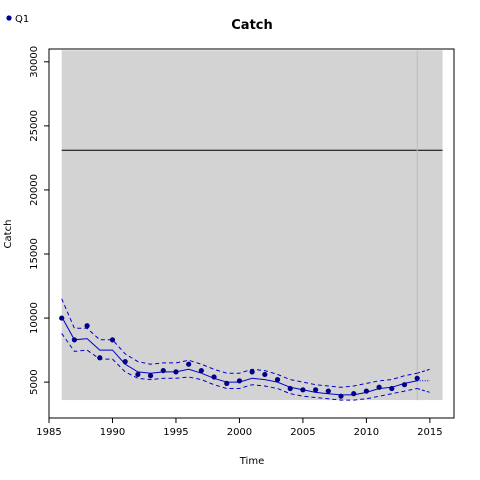  What do you see at coordinates (112, 432) in the screenshot?
I see `x-tick-label: 1990` at bounding box center [112, 432].